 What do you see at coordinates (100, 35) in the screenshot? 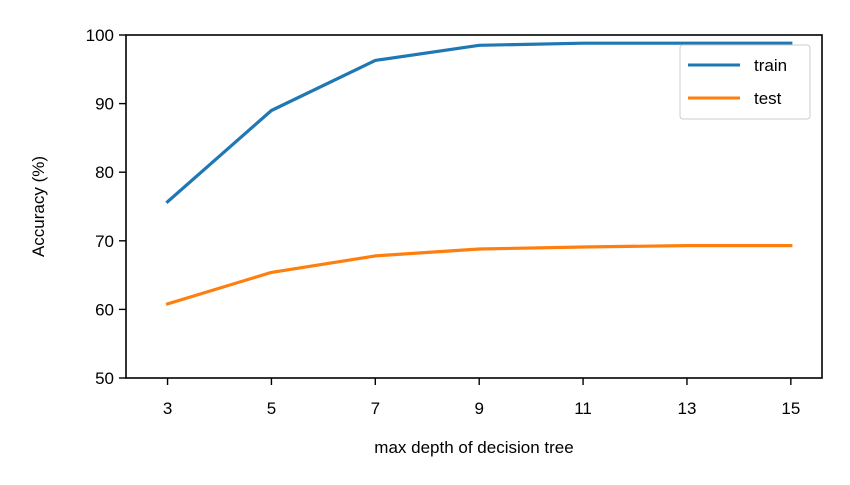
I see `y-tick-label: 100` at bounding box center [100, 35].